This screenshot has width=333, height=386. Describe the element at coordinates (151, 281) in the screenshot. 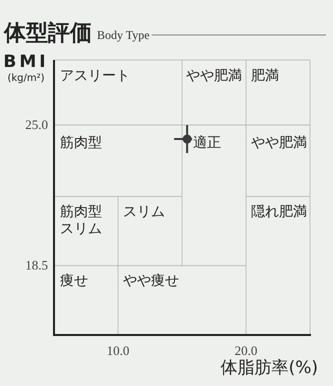

I see `annotation: やや痩せ` at that location.